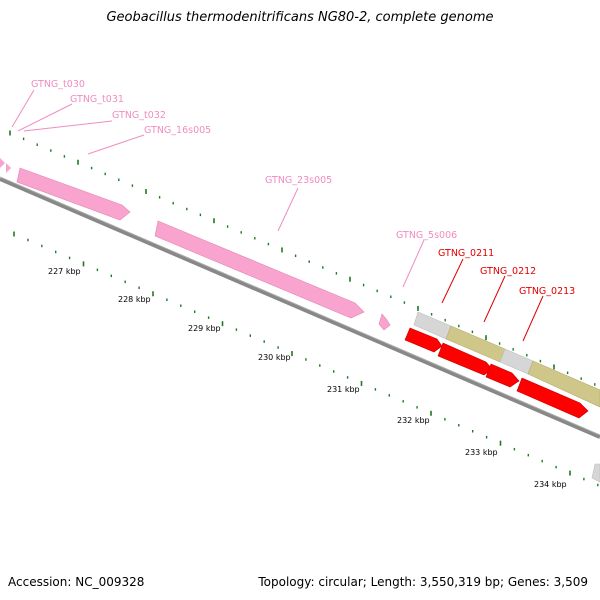 This screenshot has height=600, width=600. I want to click on leader-t031, so click(45, 117).